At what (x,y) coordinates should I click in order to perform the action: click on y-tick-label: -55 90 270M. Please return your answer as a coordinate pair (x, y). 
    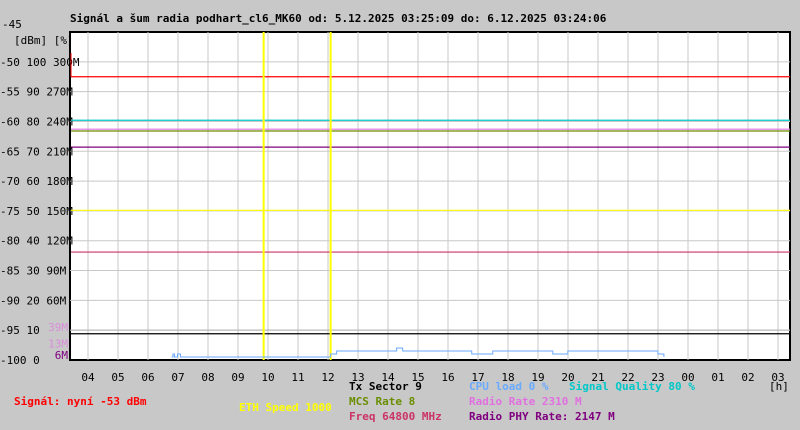
    Looking at the image, I should click on (36, 92).